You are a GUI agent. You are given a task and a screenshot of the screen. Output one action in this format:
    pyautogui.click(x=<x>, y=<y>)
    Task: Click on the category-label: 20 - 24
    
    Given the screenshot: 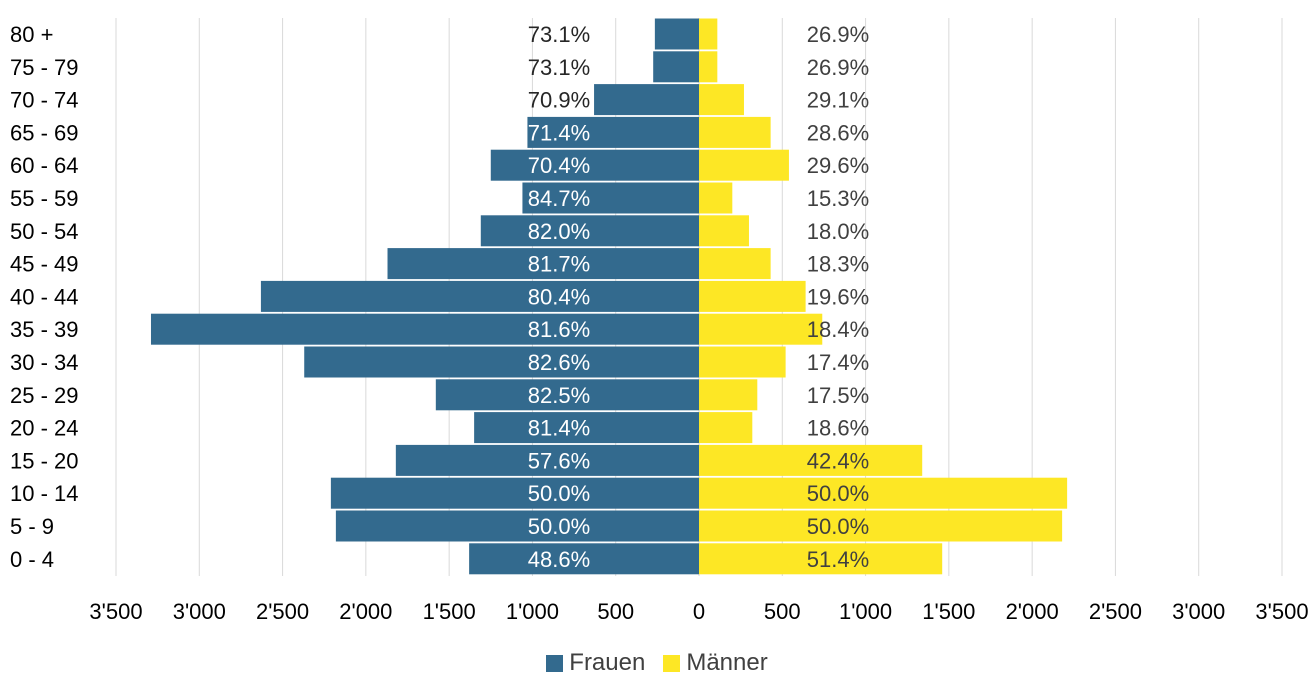 What is the action you would take?
    pyautogui.click(x=44, y=428)
    